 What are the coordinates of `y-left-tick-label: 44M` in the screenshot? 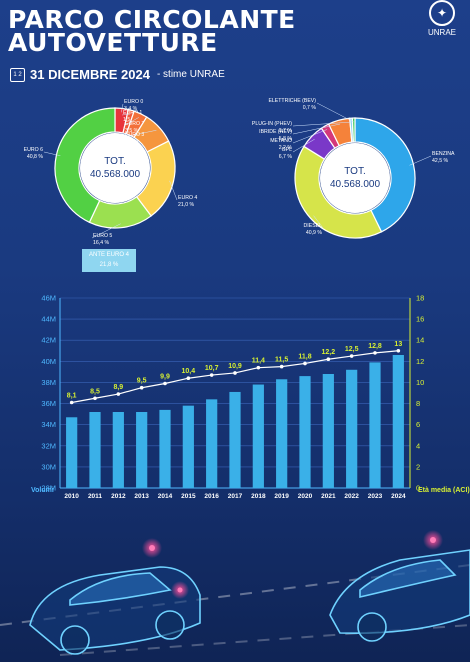 It's located at (48, 319).